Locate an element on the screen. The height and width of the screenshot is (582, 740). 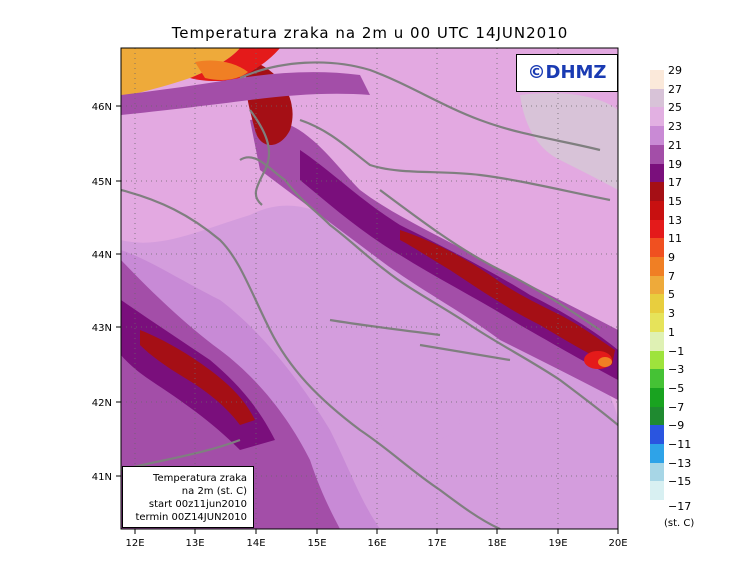
legend-entry: 21 is located at coordinates (683, 151).